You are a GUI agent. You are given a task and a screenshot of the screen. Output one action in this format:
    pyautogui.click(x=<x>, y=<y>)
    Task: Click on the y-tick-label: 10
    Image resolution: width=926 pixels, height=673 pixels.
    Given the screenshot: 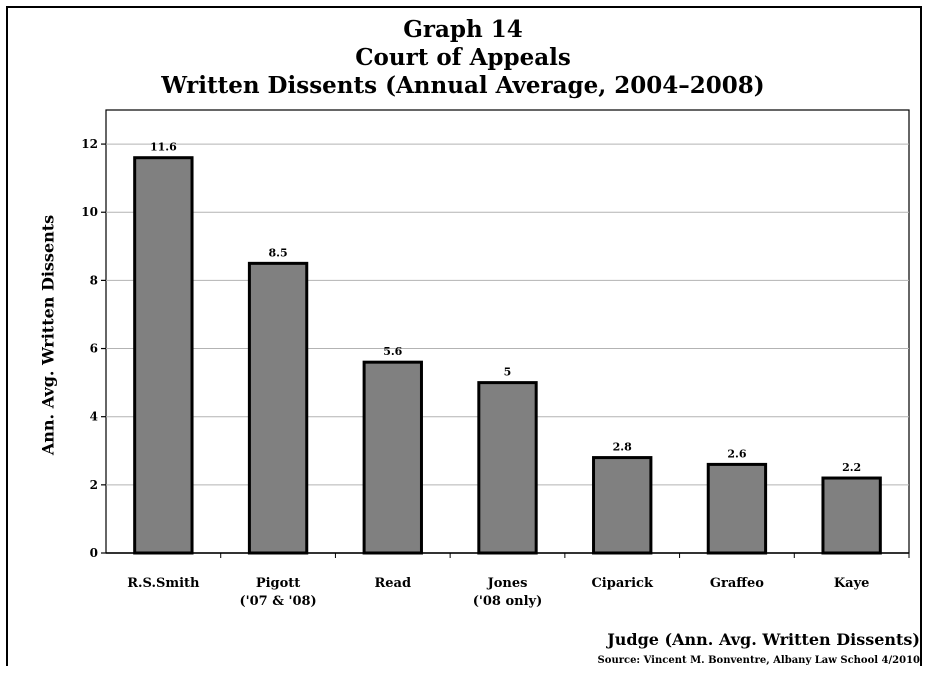 What is the action you would take?
    pyautogui.click(x=89, y=212)
    